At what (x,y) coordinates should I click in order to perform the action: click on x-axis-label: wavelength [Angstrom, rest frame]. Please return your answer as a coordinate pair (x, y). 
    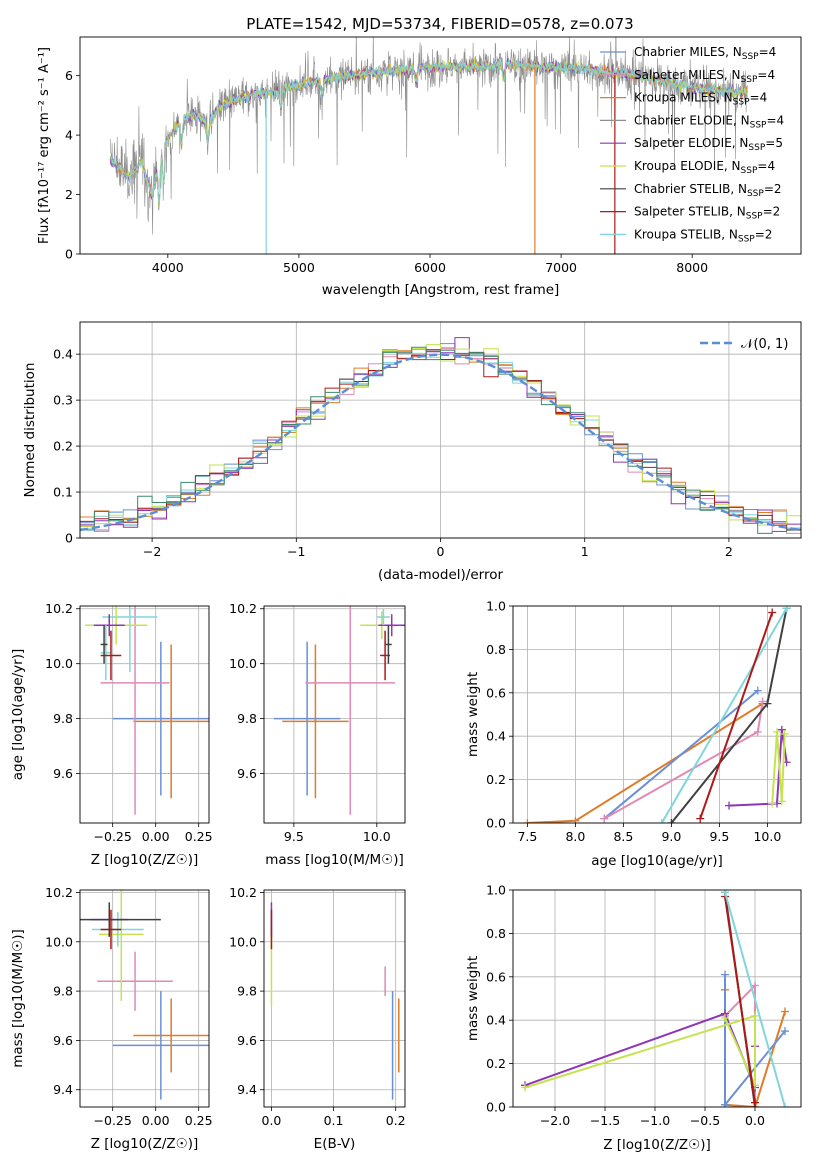
    Looking at the image, I should click on (441, 290).